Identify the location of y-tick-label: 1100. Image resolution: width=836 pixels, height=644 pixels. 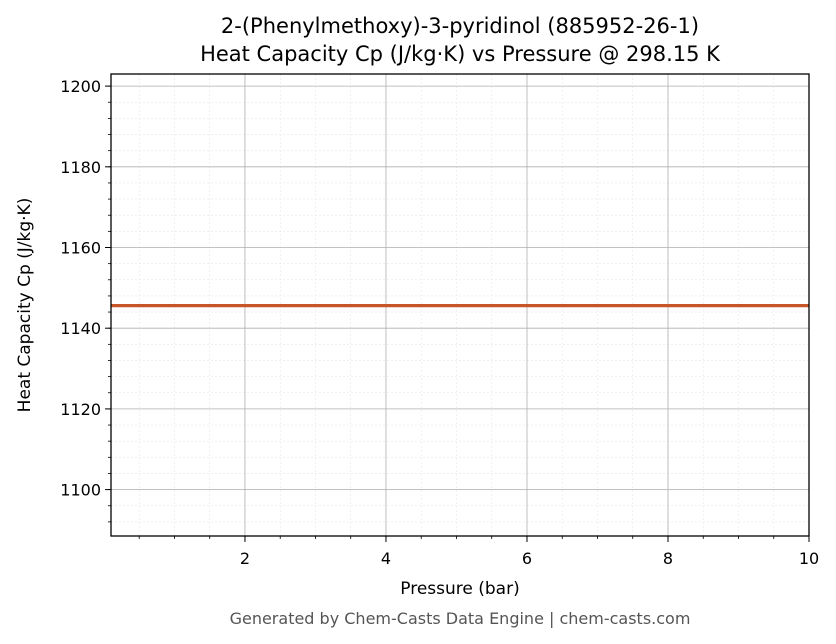
(80, 490).